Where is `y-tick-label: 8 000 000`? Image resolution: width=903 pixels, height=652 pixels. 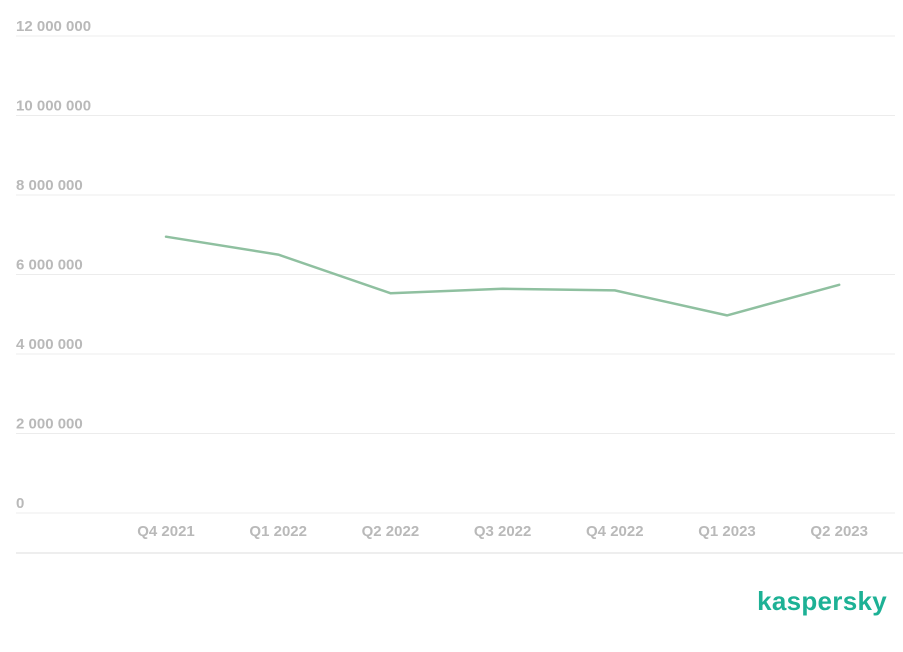 y-tick-label: 8 000 000 is located at coordinates (49, 185).